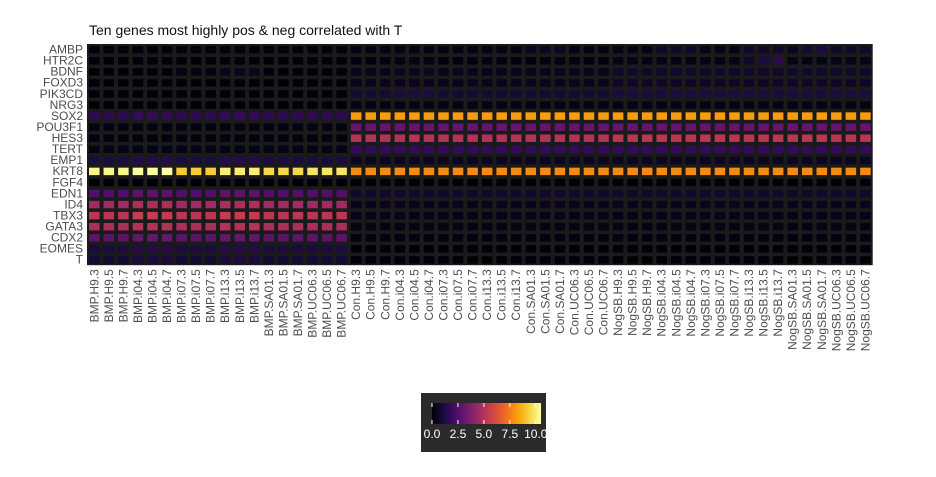 The height and width of the screenshot is (477, 936). What do you see at coordinates (61, 249) in the screenshot?
I see `y-tick-label: EOMES` at bounding box center [61, 249].